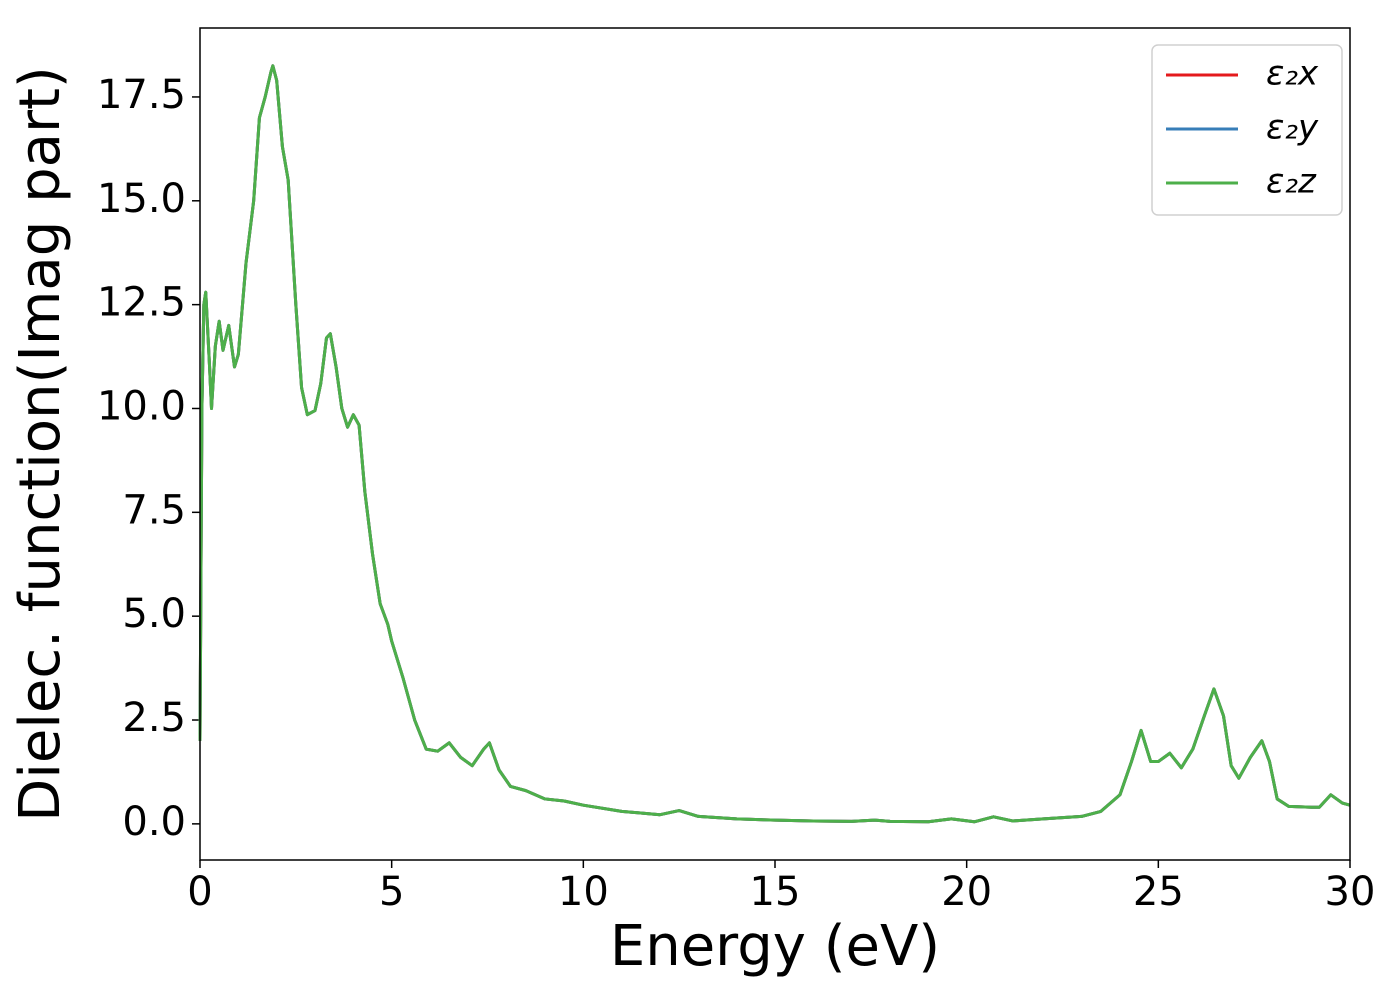  I want to click on y-tick-label: 12.5, so click(141, 303).